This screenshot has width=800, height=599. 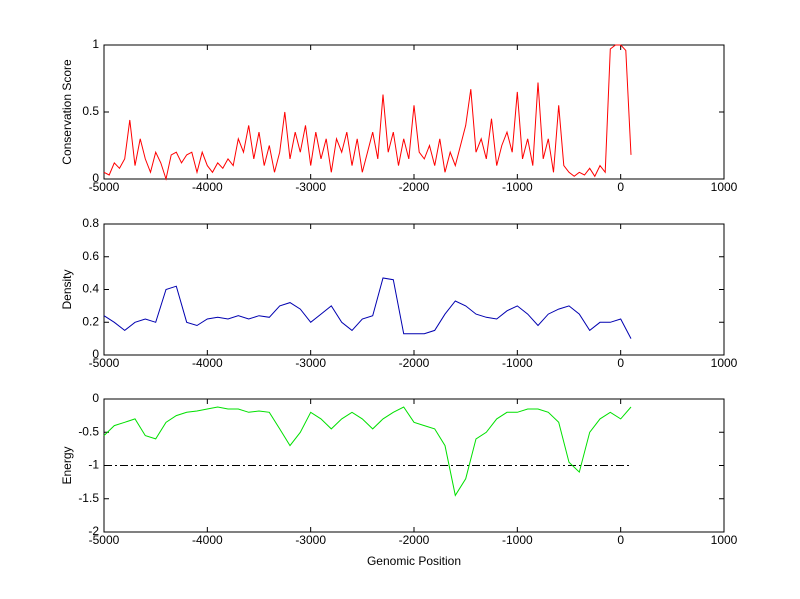 What do you see at coordinates (93, 531) in the screenshot?
I see `y-tick-label: -2` at bounding box center [93, 531].